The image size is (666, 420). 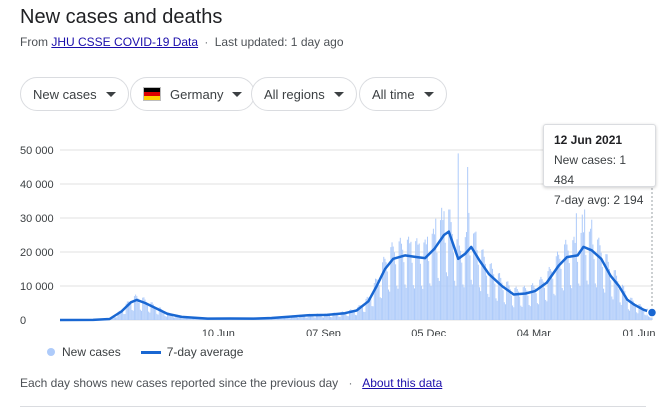 I want to click on x-tick-label: 10 Jun, so click(x=218, y=332).